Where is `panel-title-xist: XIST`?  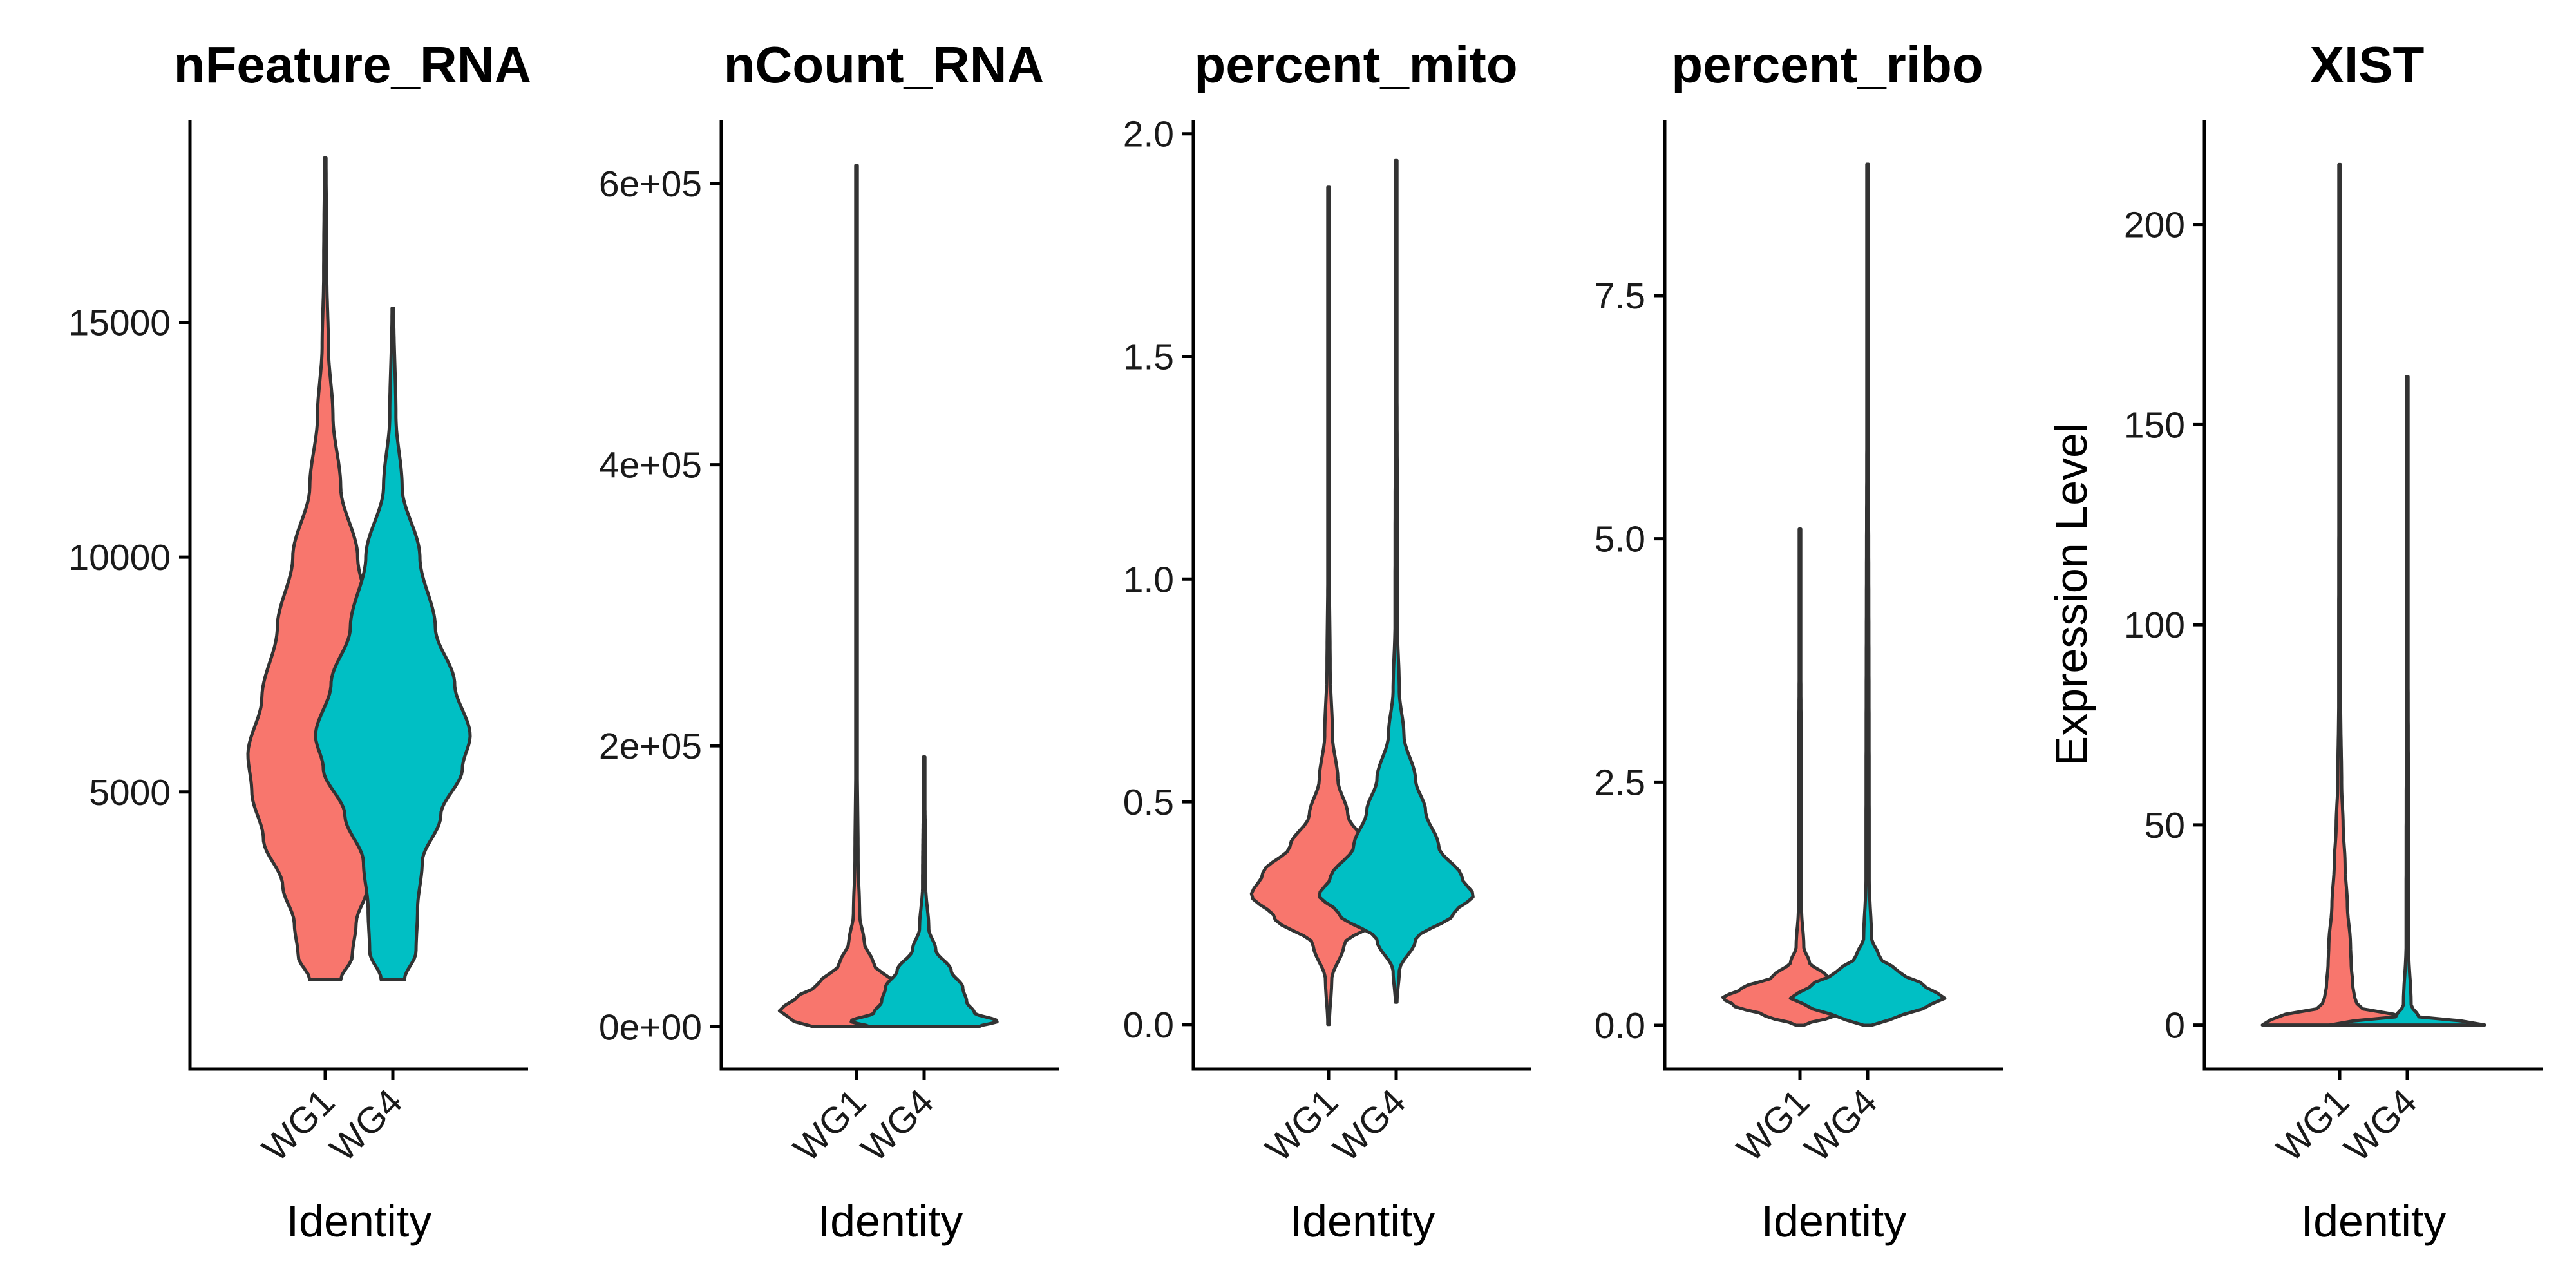
panel-title-xist: XIST is located at coordinates (2367, 64).